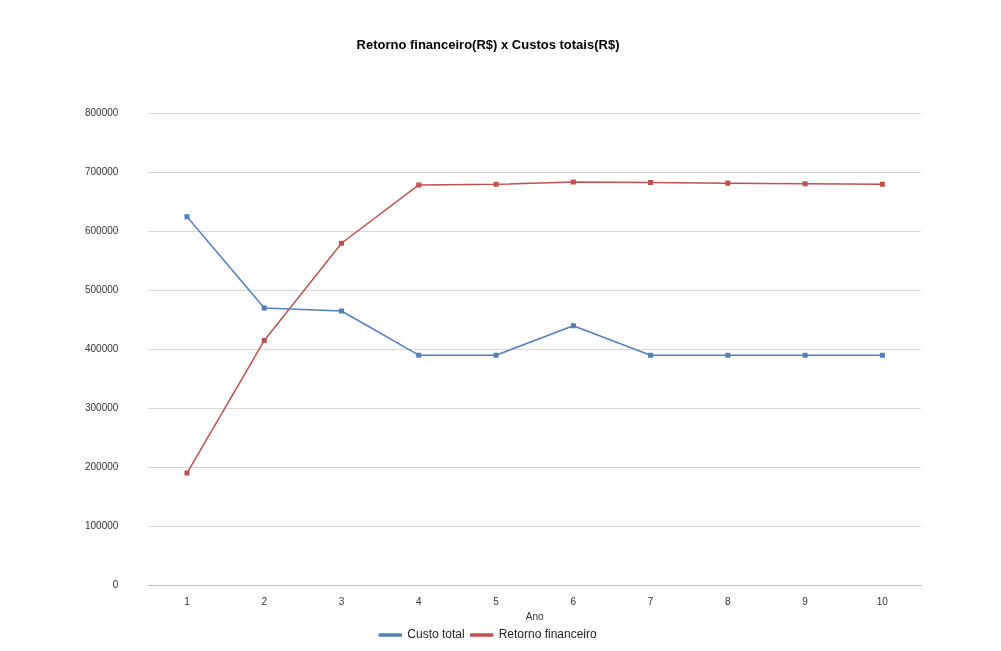 The image size is (1001, 651). Describe the element at coordinates (101, 172) in the screenshot. I see `y-tick-label: 700000` at that location.